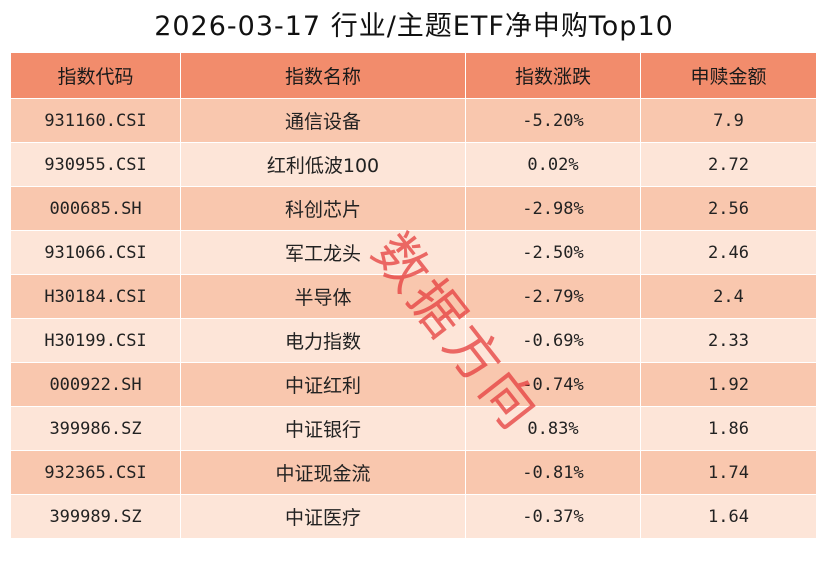 The height and width of the screenshot is (579, 828). What do you see at coordinates (323, 208) in the screenshot?
I see `table-cell: 科创芯片` at bounding box center [323, 208].